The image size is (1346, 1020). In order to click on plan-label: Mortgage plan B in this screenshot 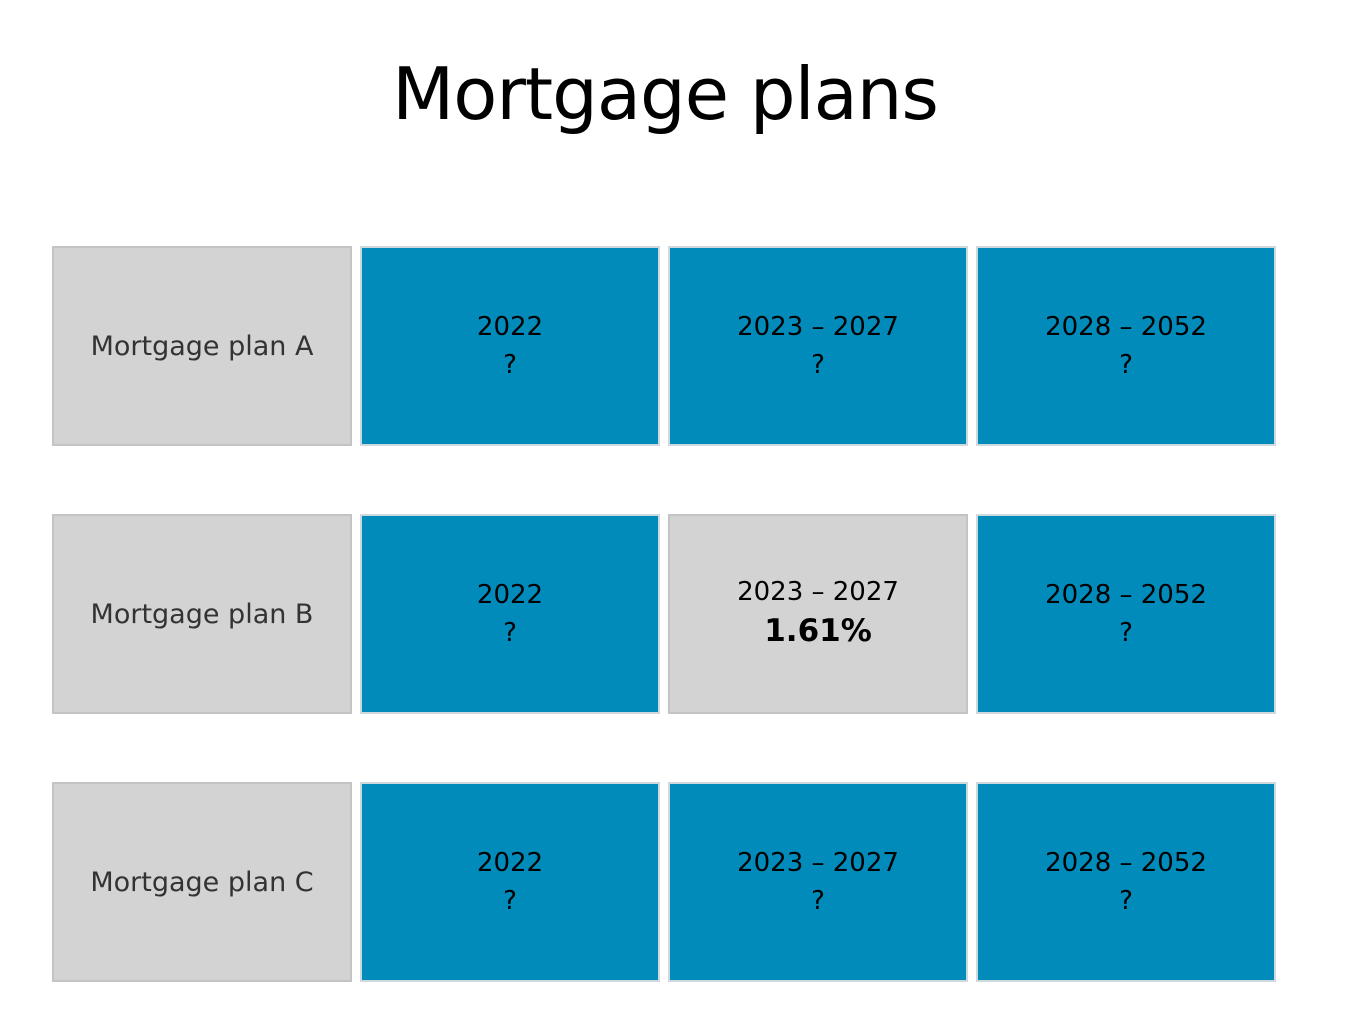, I will do `click(202, 614)`.